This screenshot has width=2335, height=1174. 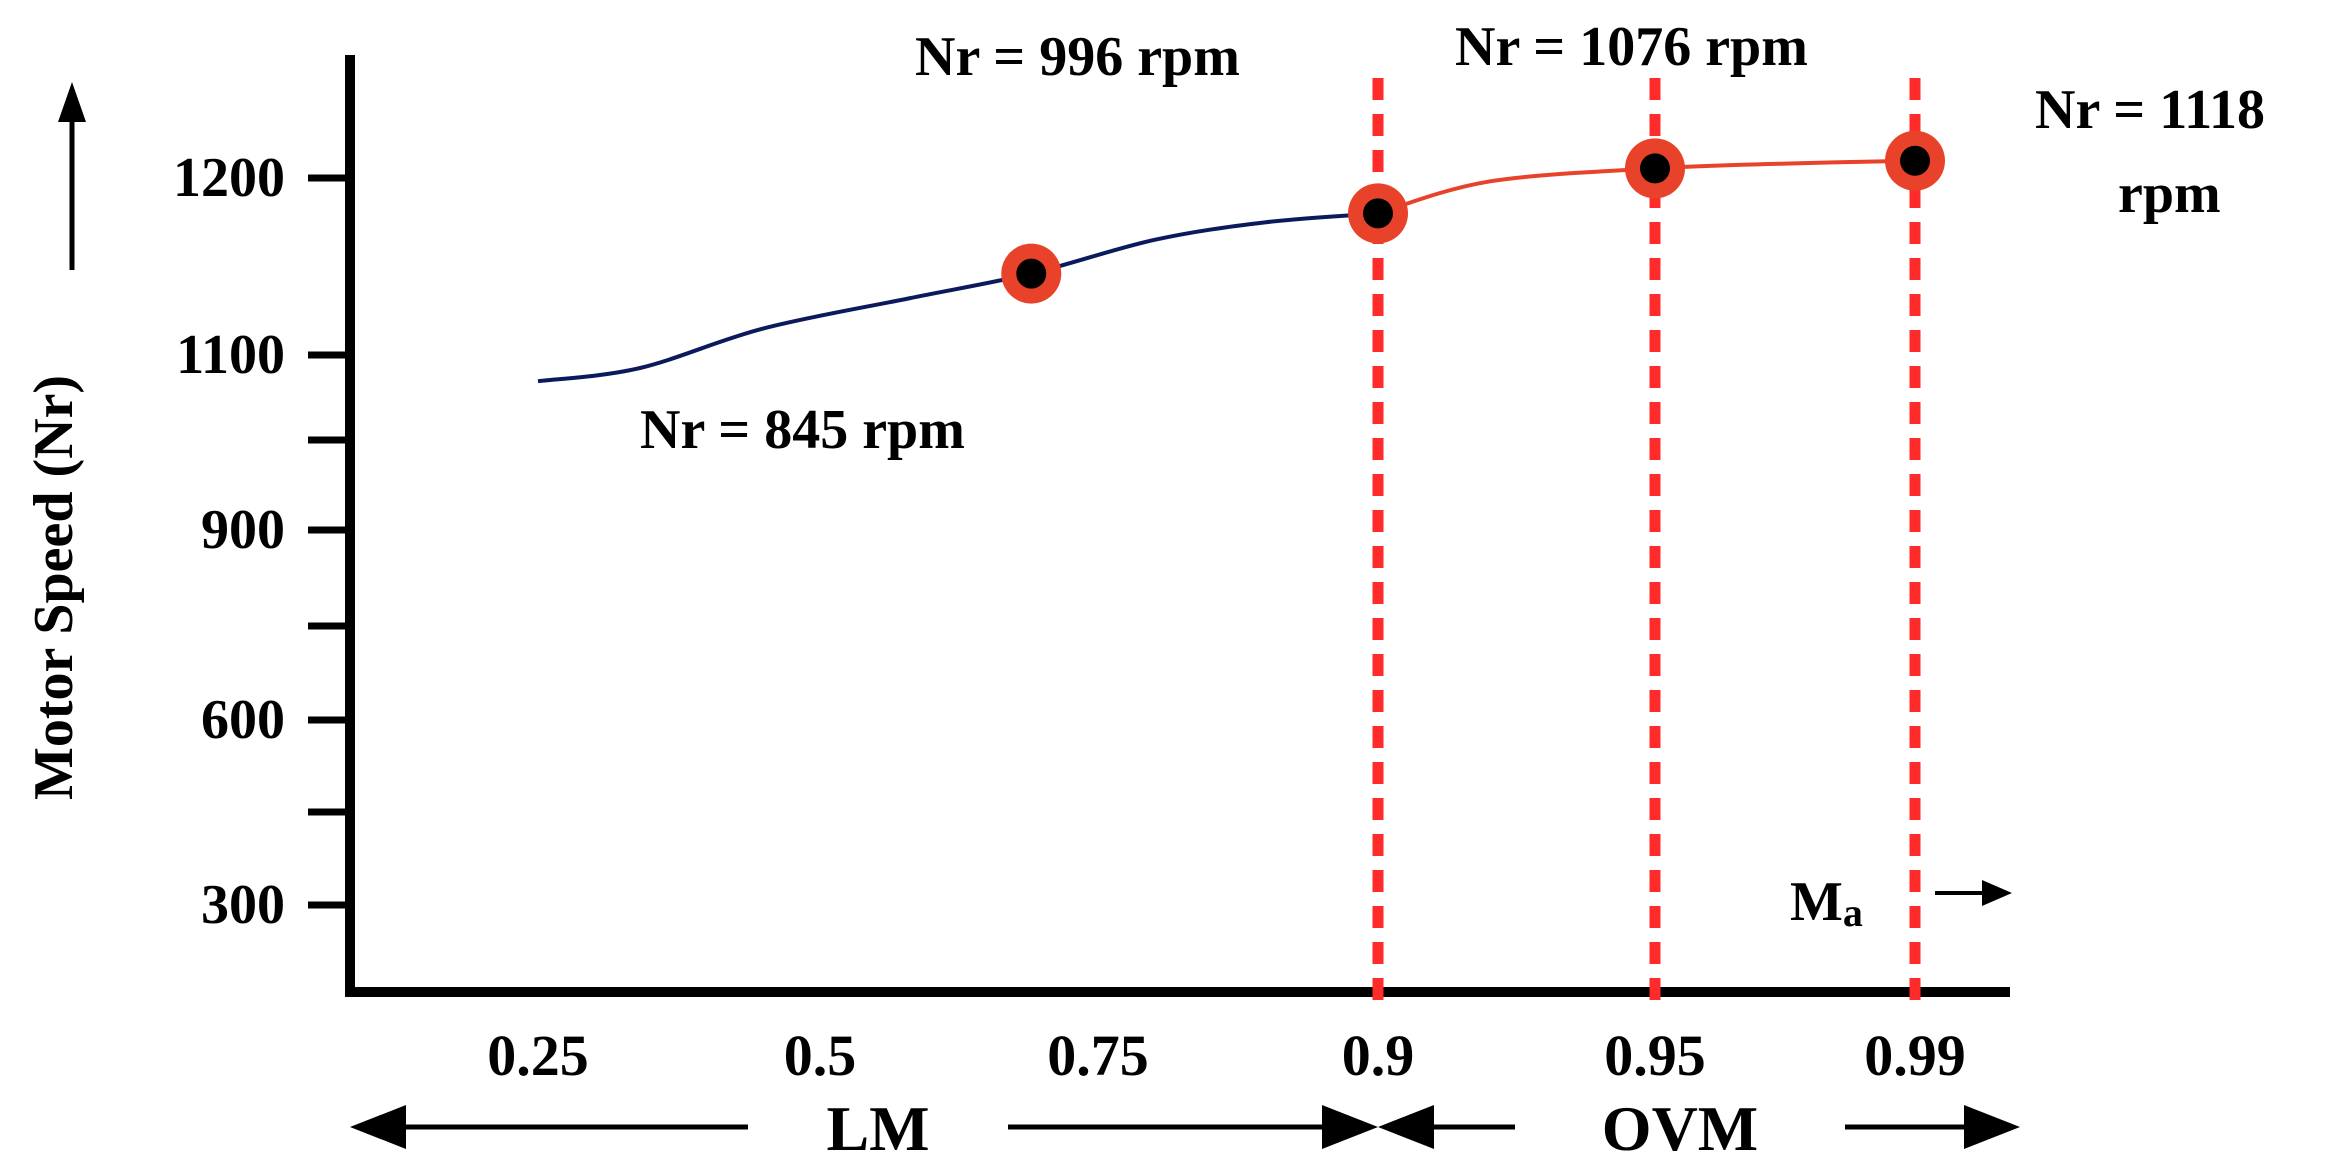 I want to click on series-line-lm, so click(x=958, y=297).